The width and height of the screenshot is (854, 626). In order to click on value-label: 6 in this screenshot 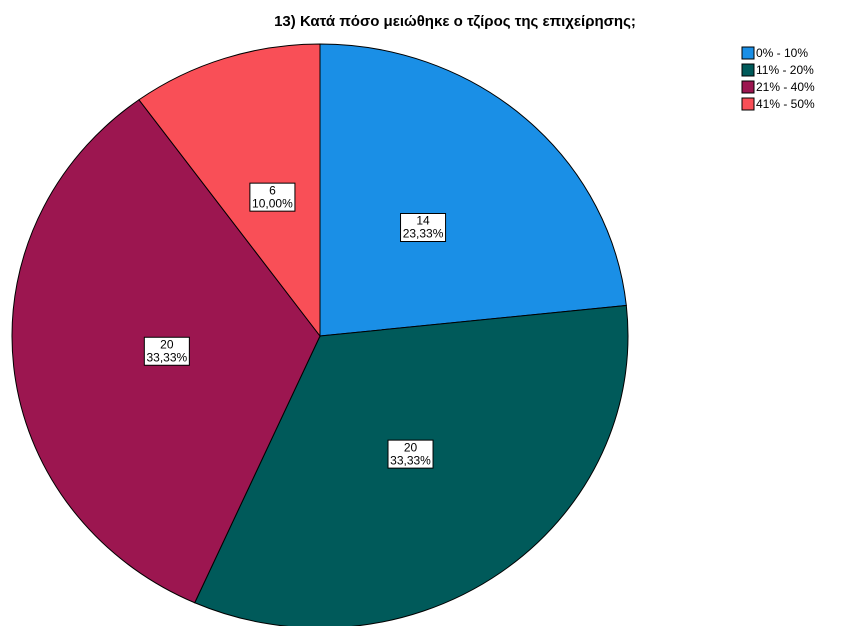, I will do `click(272, 190)`.